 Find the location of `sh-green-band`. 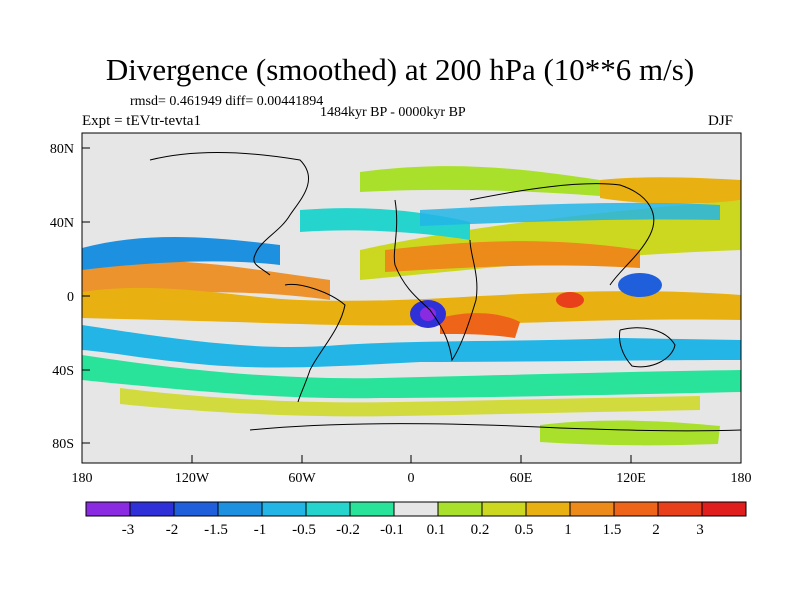

sh-green-band is located at coordinates (411, 377).